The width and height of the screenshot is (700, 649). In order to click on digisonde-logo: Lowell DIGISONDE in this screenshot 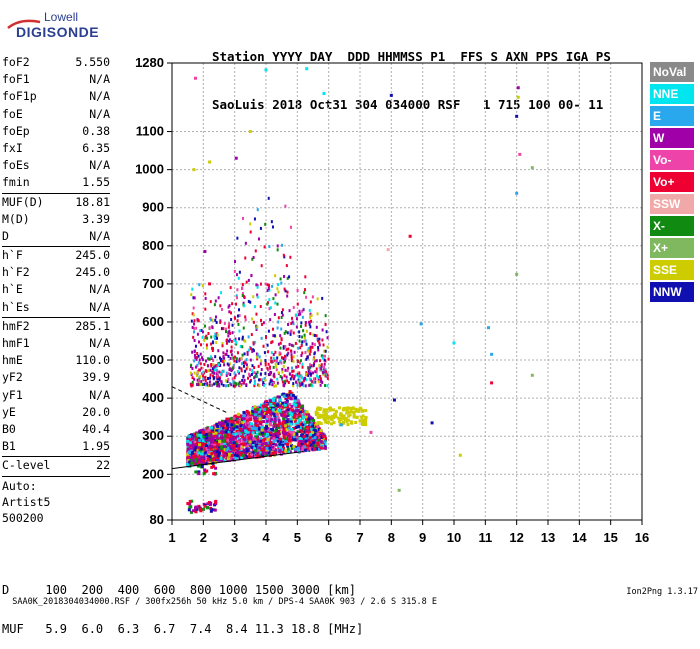, I will do `click(56, 27)`.